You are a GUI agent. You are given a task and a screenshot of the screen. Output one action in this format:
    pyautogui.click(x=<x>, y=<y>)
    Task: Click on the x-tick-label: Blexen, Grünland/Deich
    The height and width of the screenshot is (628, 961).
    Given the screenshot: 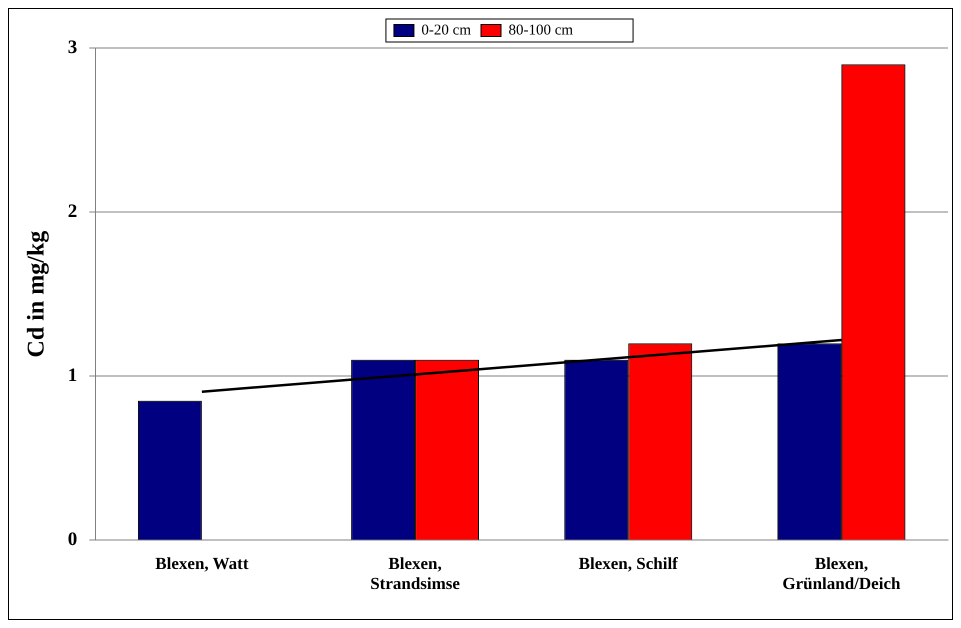 What is the action you would take?
    pyautogui.click(x=841, y=574)
    